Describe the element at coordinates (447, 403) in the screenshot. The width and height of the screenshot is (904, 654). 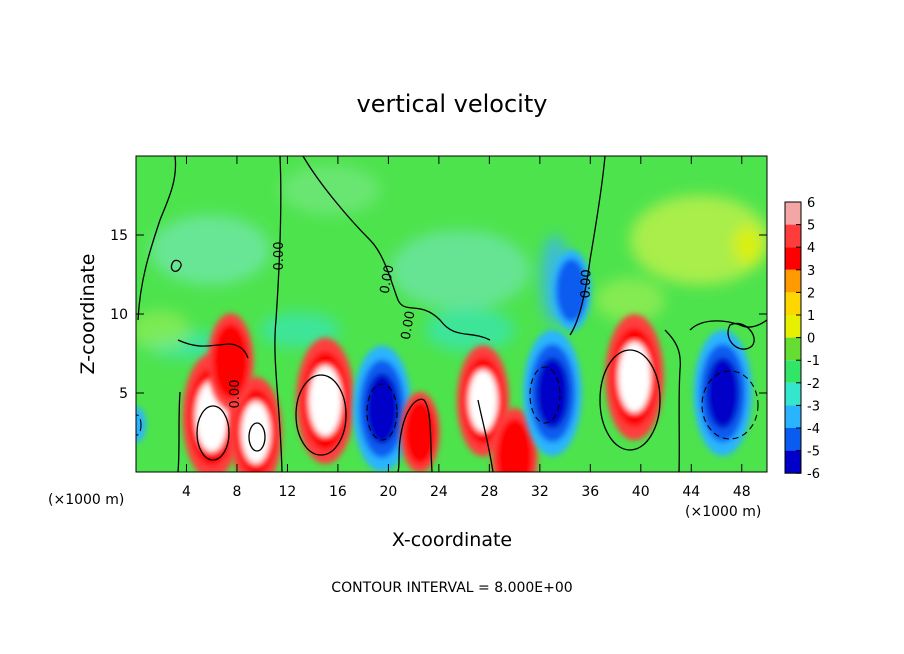
I see `contour-lines-negative` at that location.